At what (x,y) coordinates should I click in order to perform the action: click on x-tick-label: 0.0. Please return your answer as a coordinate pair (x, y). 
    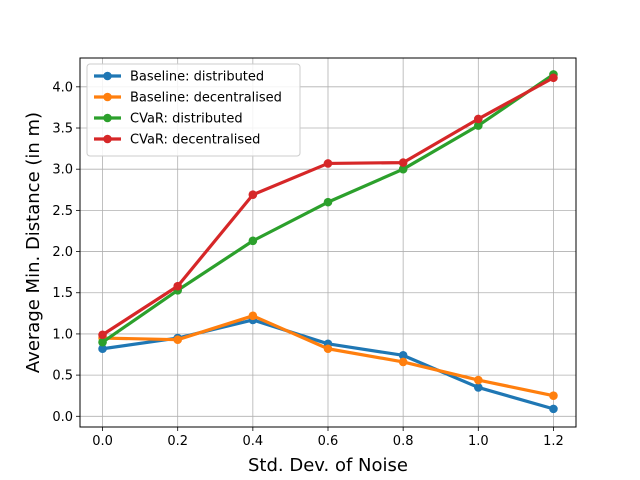
    Looking at the image, I should click on (102, 441).